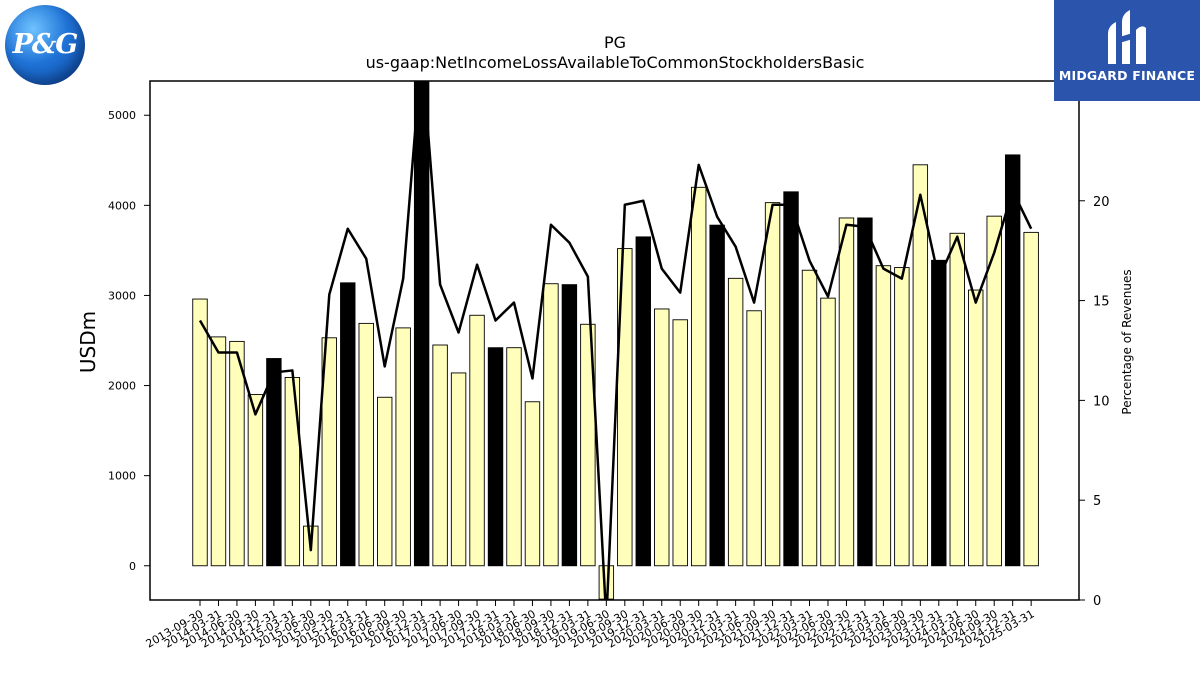  What do you see at coordinates (1127, 75) in the screenshot?
I see `midgard-brand-text: MIDGARD FINANCE` at bounding box center [1127, 75].